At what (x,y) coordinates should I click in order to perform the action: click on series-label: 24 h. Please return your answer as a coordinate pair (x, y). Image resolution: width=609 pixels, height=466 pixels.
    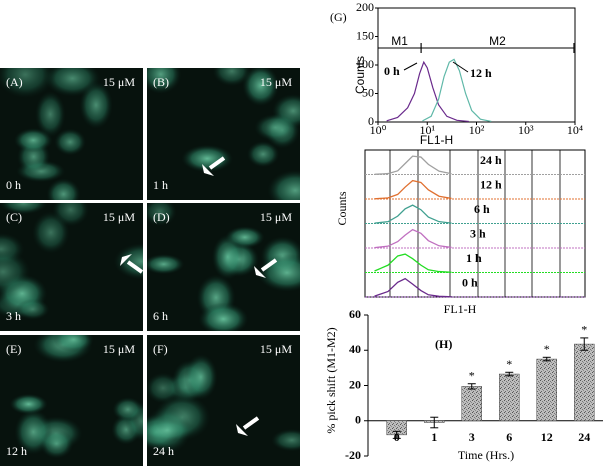
    Looking at the image, I should click on (491, 160).